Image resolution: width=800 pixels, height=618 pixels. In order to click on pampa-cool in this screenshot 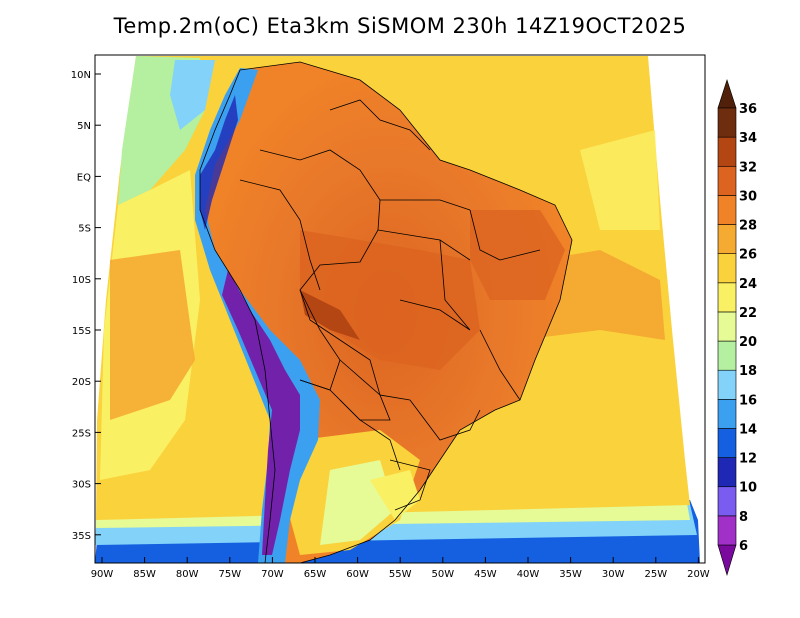, I will do `click(395, 495)`.